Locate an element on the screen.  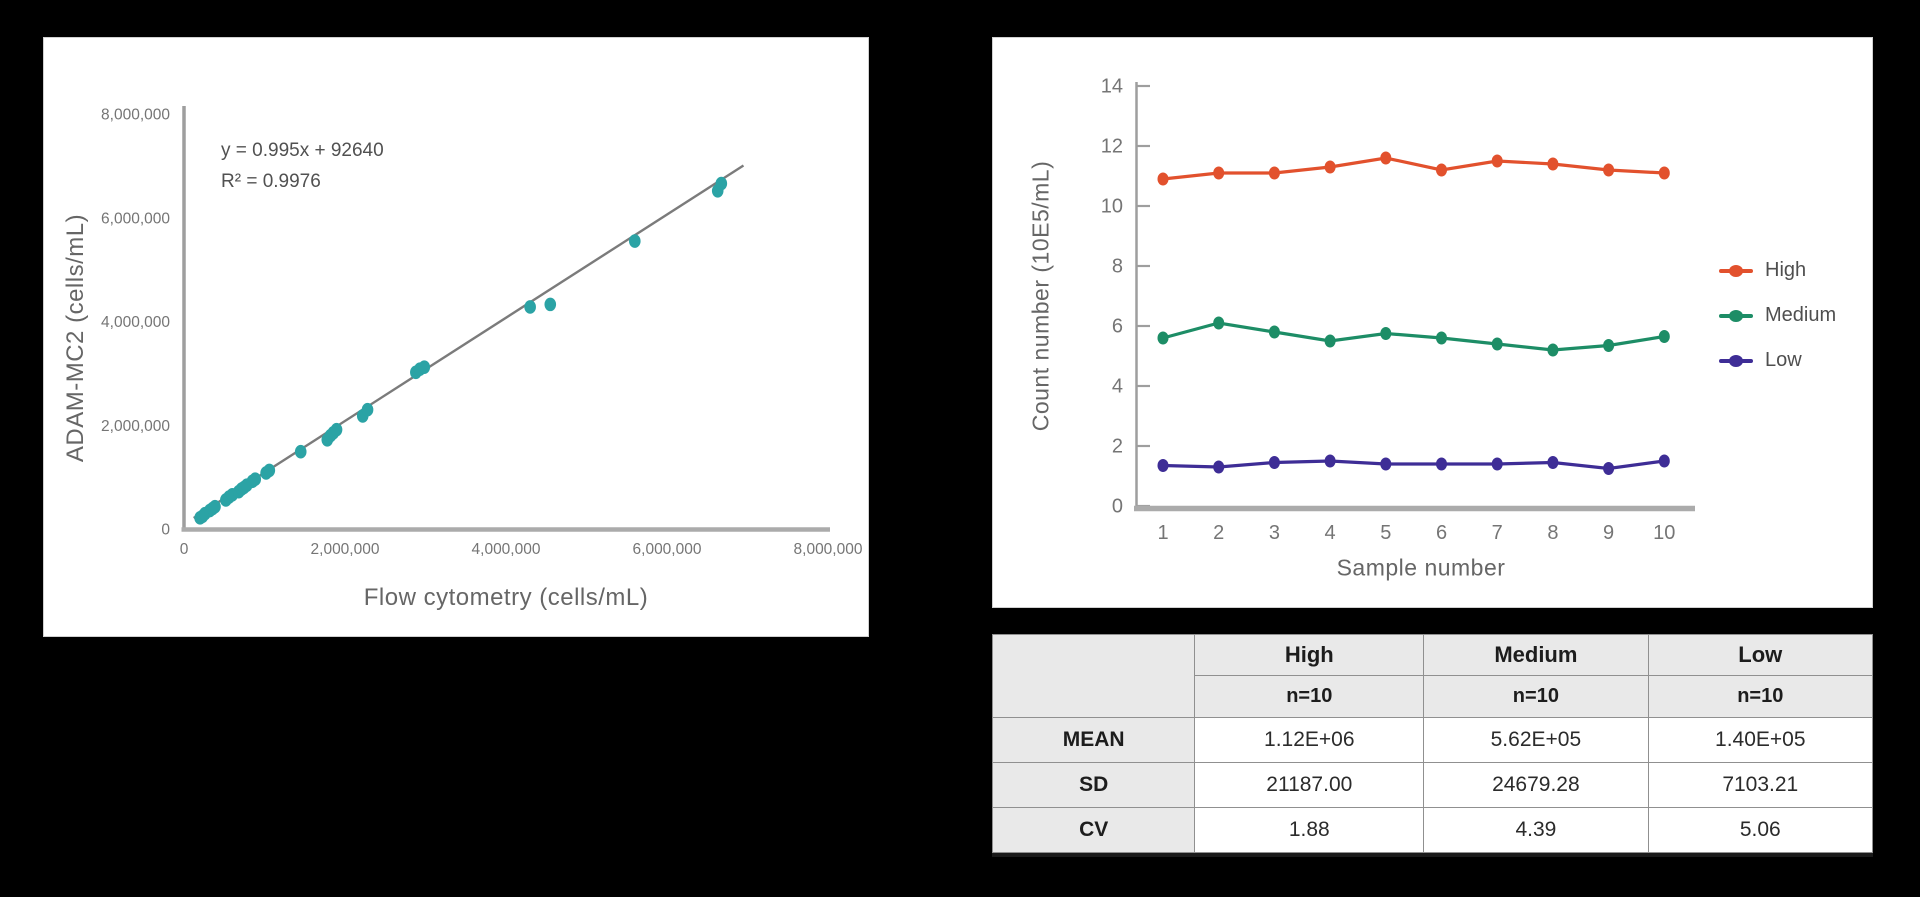
medium-series-marker-icon is located at coordinates (1736, 316).